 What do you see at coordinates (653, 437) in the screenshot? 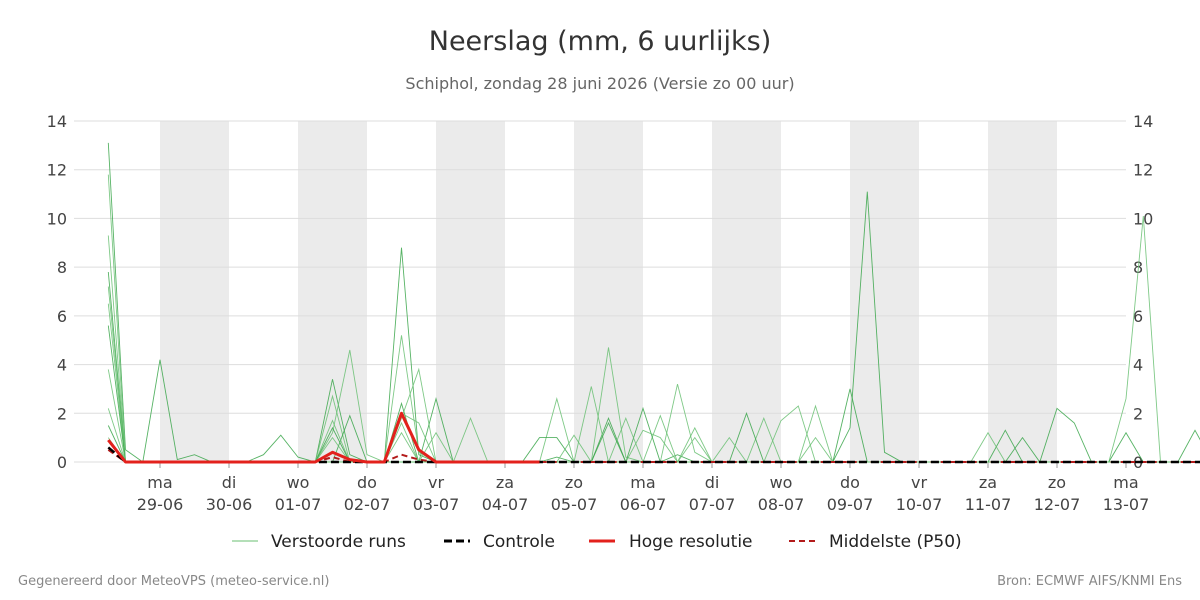
I see `main-series` at bounding box center [653, 437].